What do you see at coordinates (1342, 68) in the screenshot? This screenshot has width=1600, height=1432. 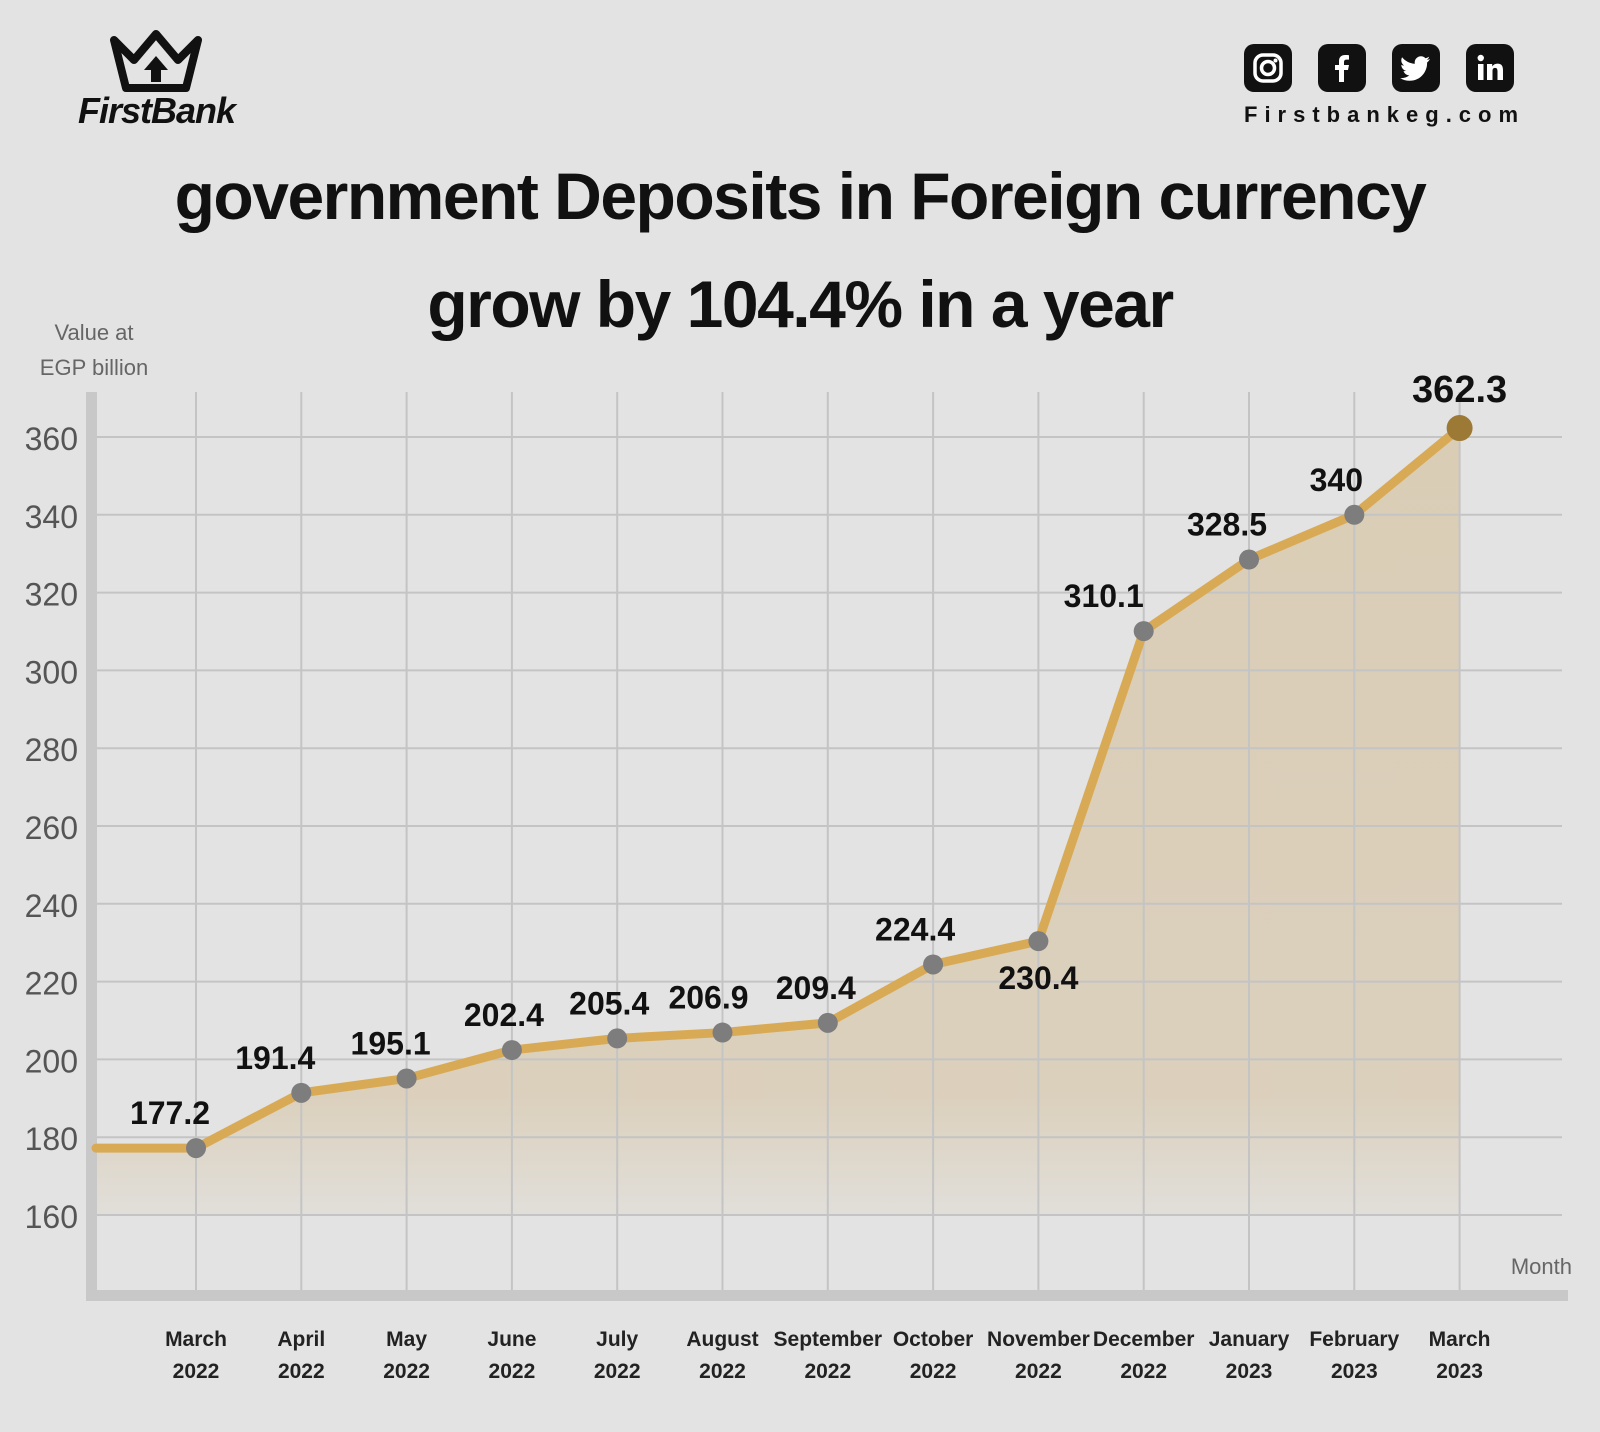 I see `facebook-icon` at bounding box center [1342, 68].